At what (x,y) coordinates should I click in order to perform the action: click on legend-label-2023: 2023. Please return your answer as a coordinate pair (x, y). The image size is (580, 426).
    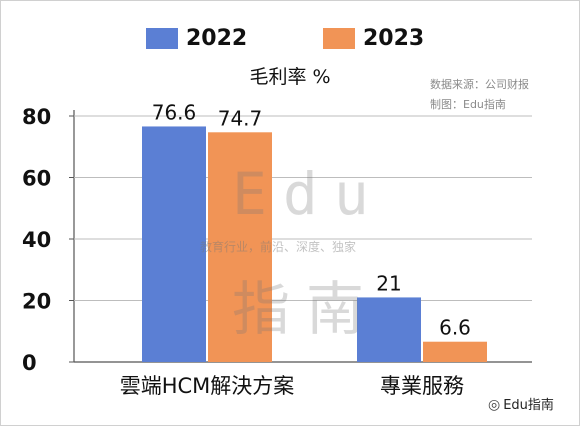
    Looking at the image, I should click on (394, 38).